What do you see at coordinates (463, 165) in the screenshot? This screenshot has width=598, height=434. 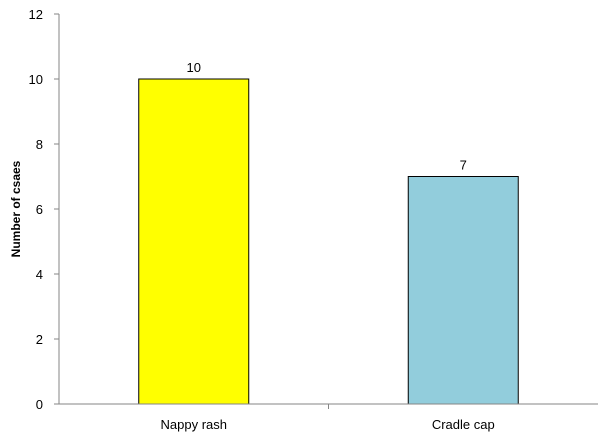 I see `data-label: 7` at bounding box center [463, 165].